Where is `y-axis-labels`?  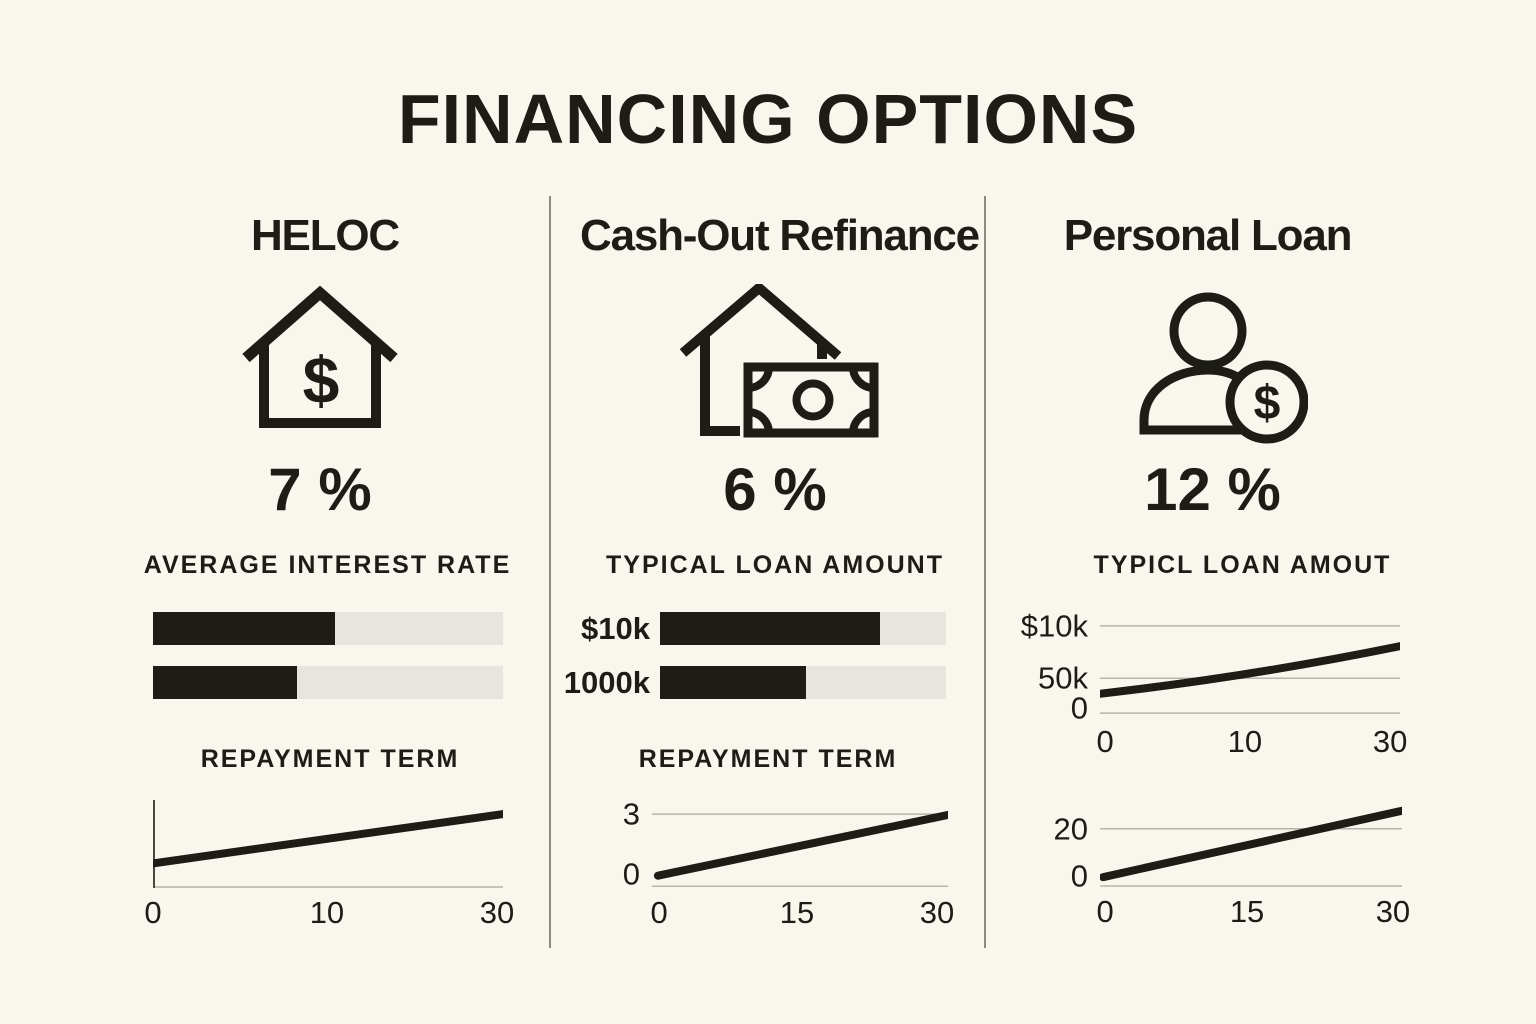
y-axis-labels is located at coordinates (93, 844).